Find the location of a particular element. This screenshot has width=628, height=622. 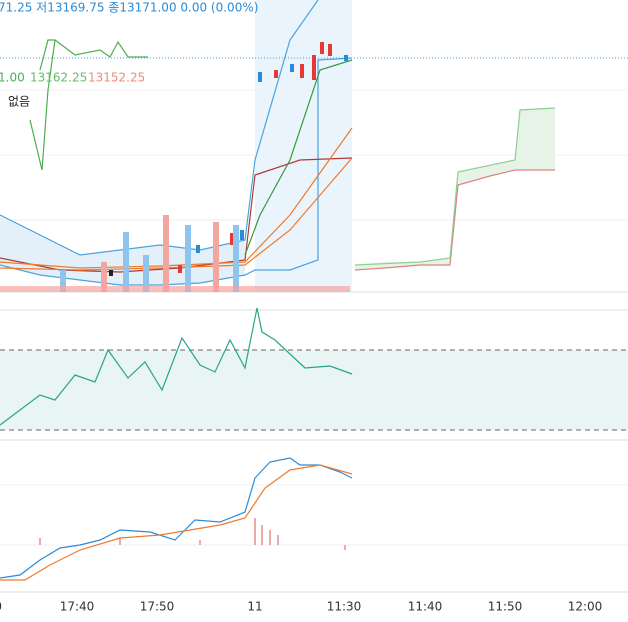

x-tick-label: 30 is located at coordinates (1, 607).